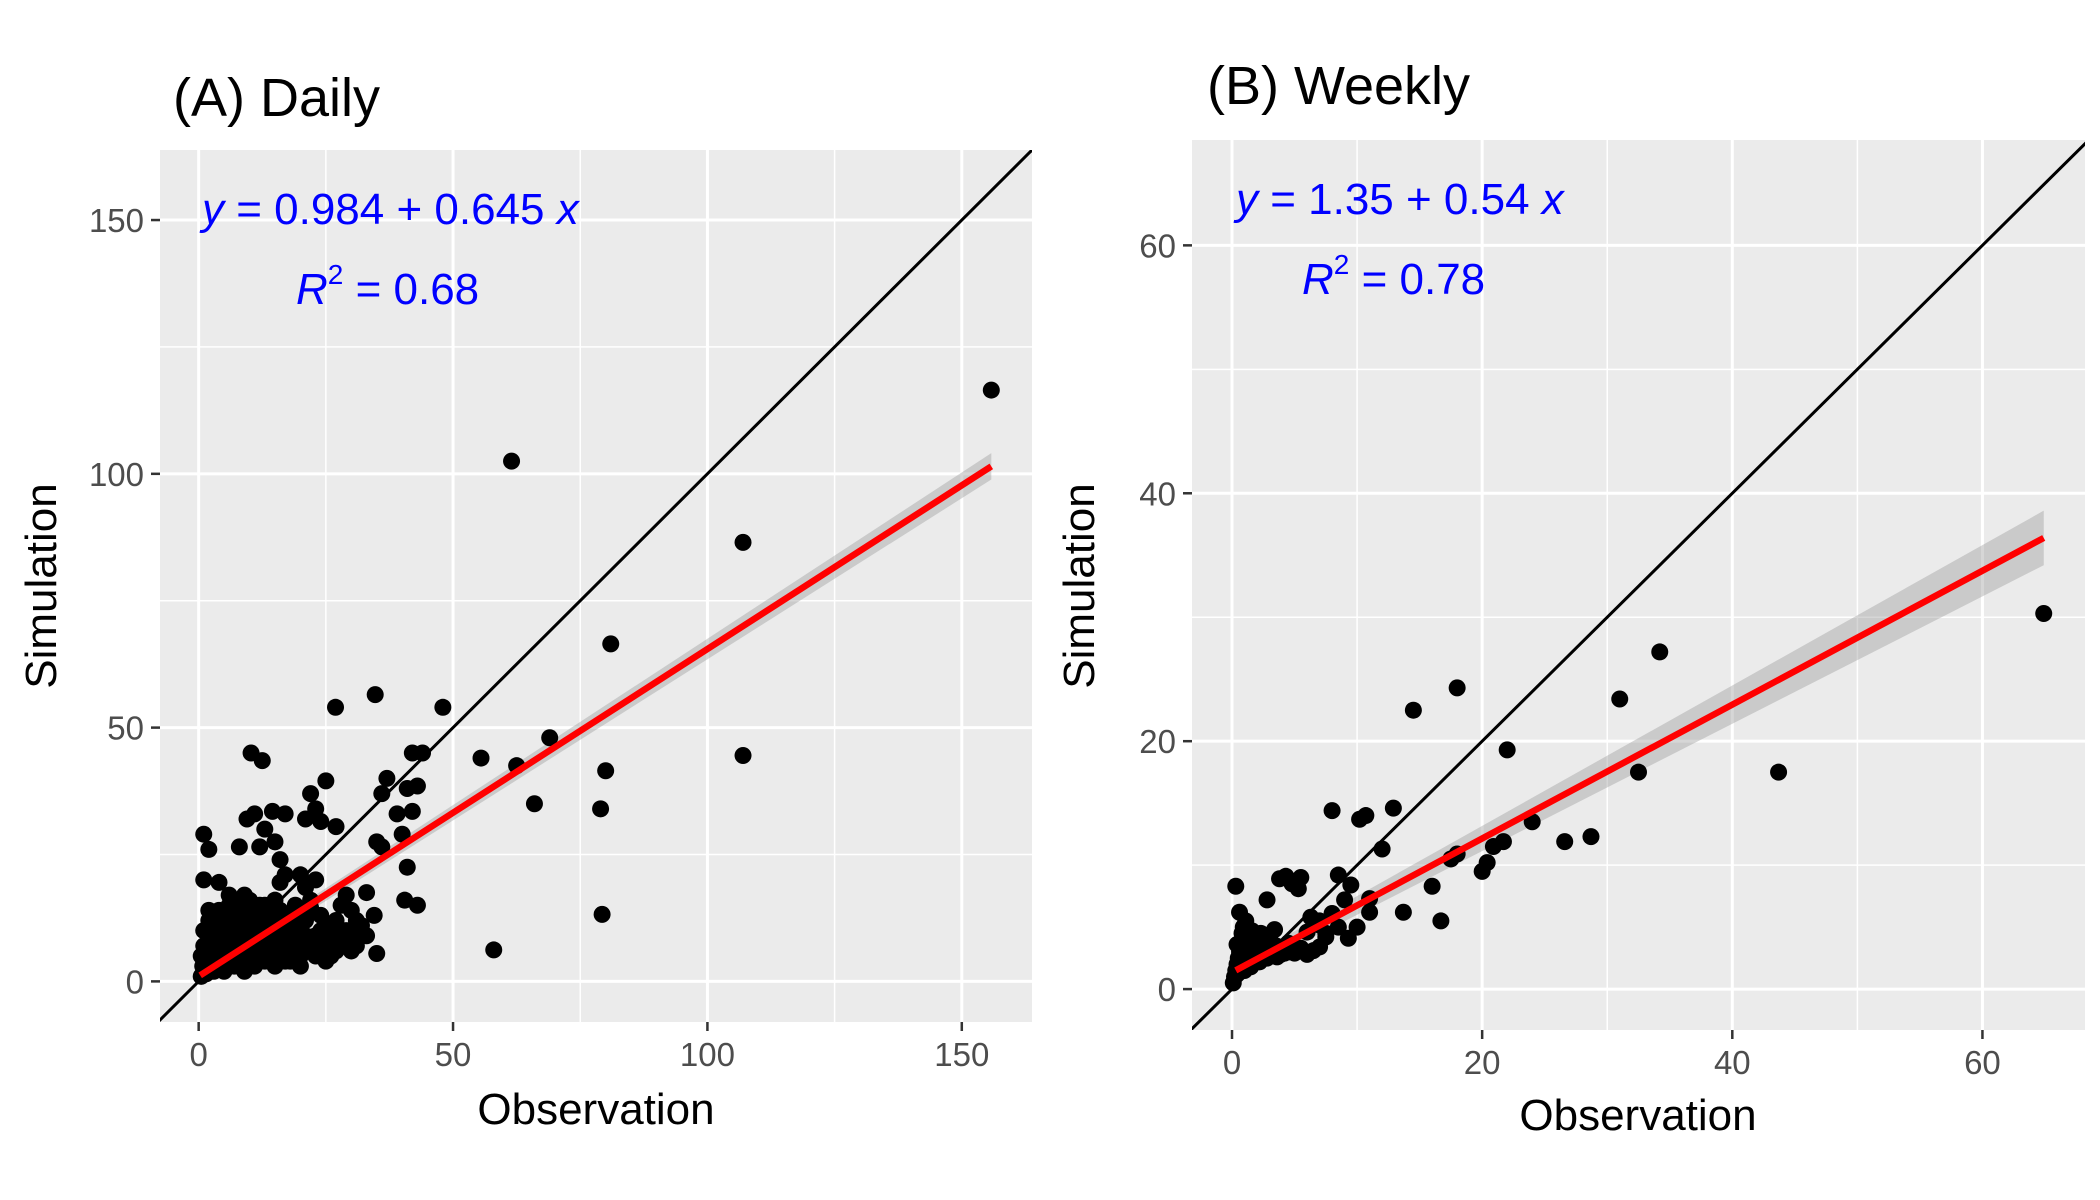 Image resolution: width=2100 pixels, height=1200 pixels. What do you see at coordinates (1079, 585) in the screenshot?
I see `panel-b-y-axis-title: Simulation` at bounding box center [1079, 585].